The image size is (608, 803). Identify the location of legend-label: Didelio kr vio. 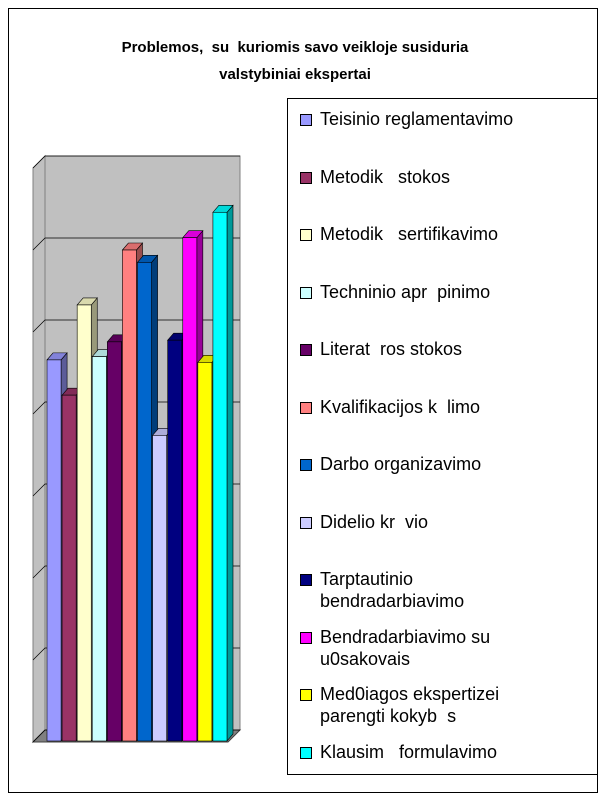
(374, 521).